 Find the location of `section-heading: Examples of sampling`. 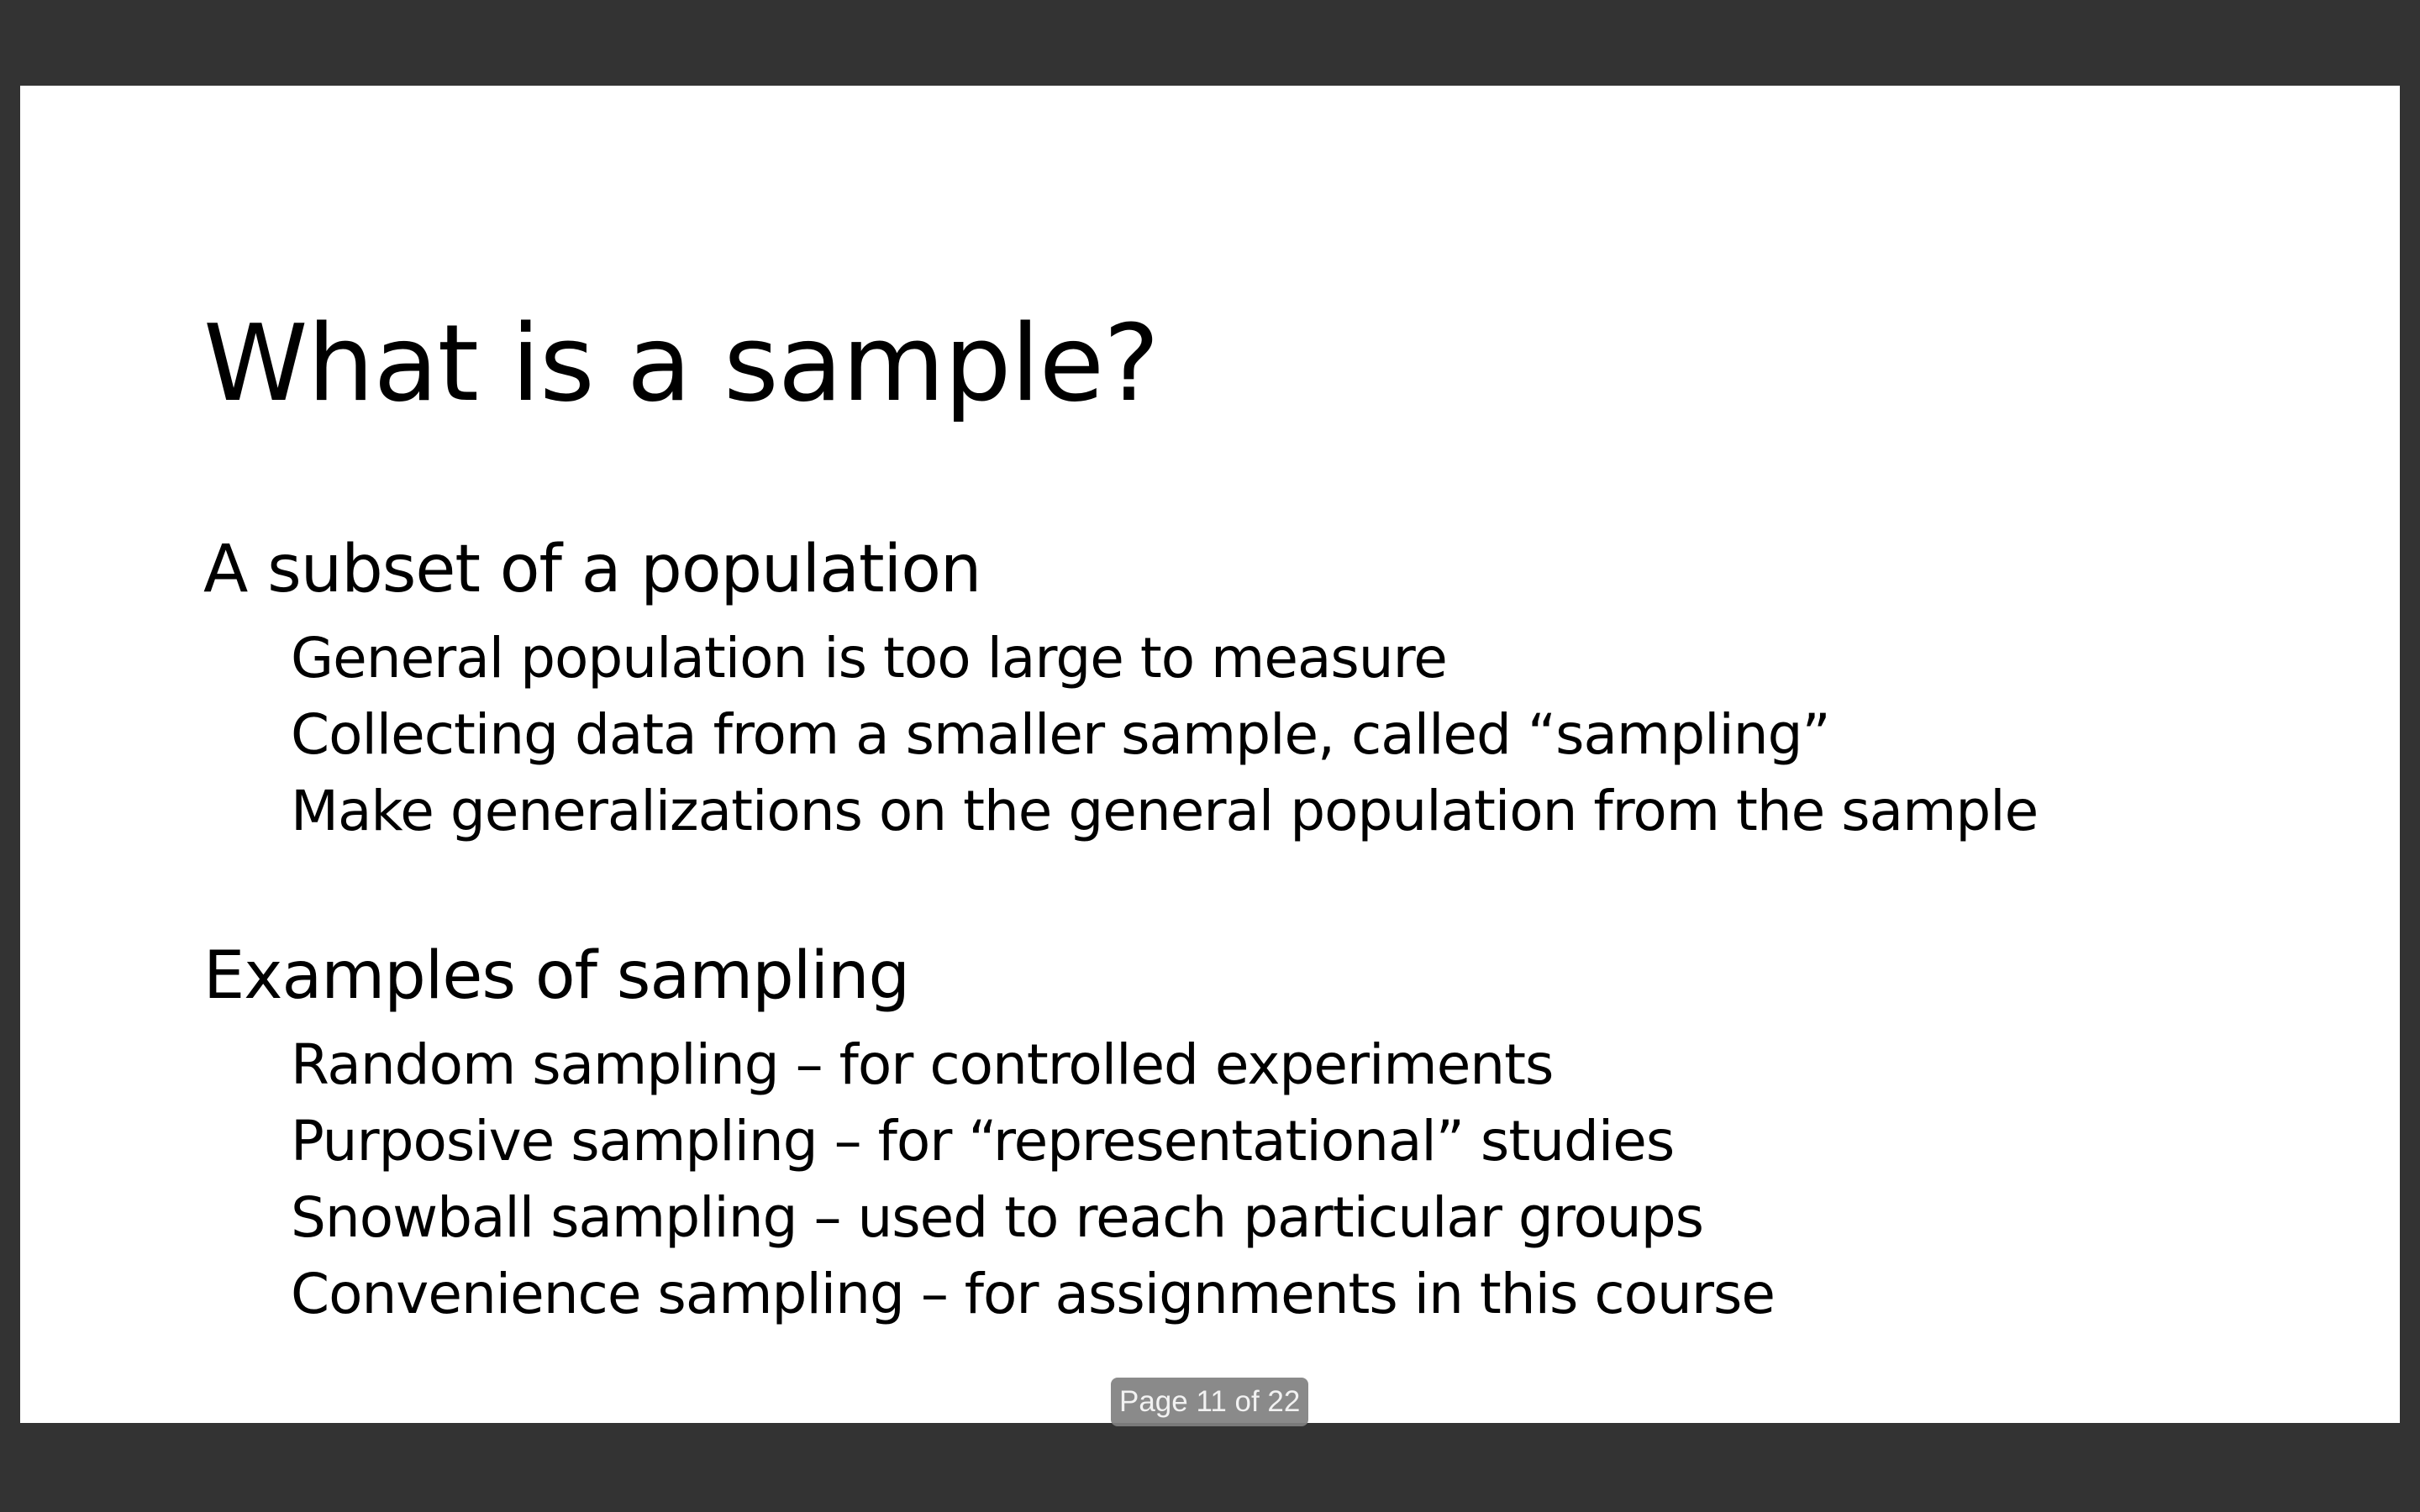

section-heading: Examples of sampling is located at coordinates (556, 976).